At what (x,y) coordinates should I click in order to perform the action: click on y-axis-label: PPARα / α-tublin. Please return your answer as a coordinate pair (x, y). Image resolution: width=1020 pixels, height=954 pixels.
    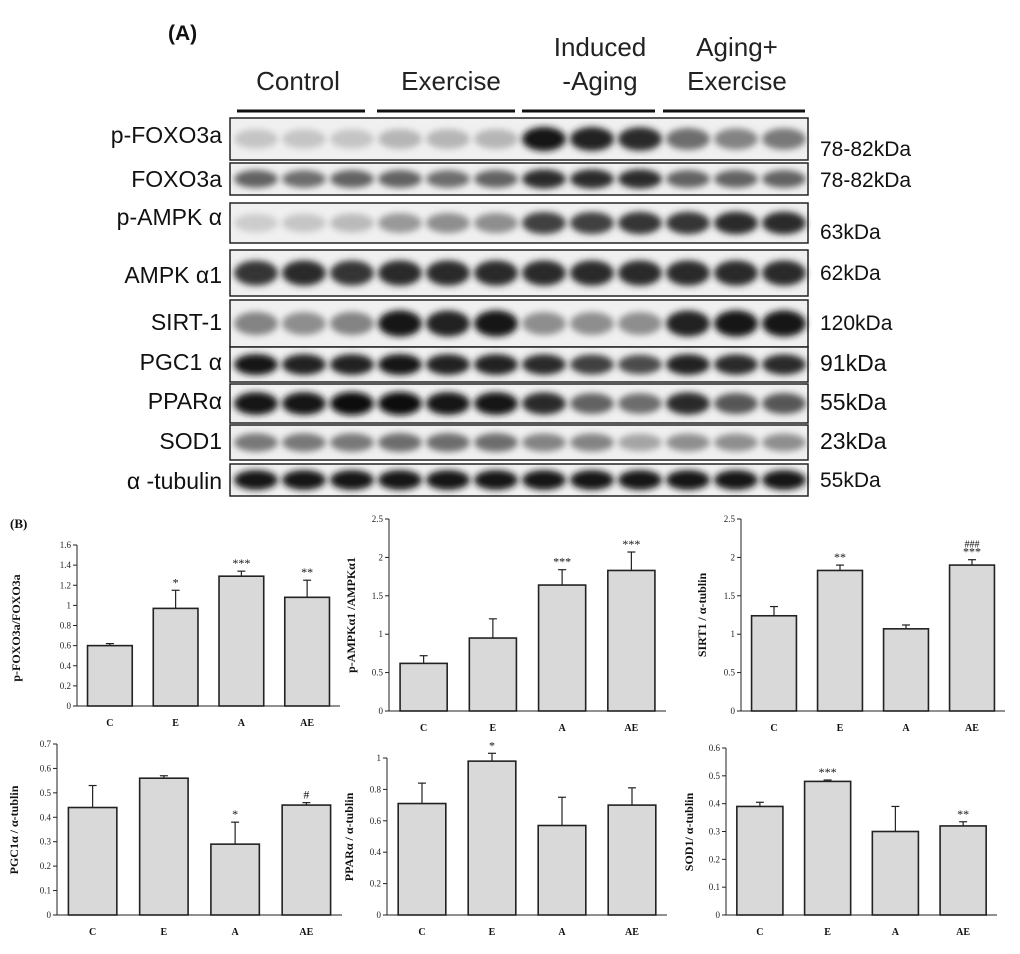
    Looking at the image, I should click on (349, 836).